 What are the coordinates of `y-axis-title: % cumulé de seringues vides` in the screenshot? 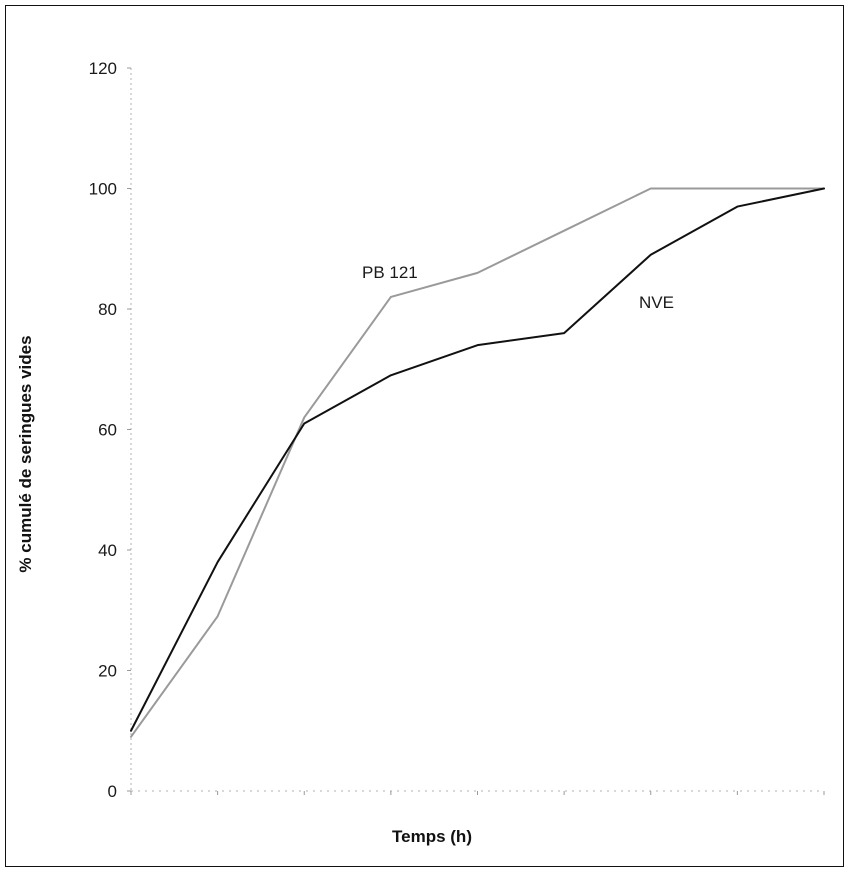 It's located at (25, 453).